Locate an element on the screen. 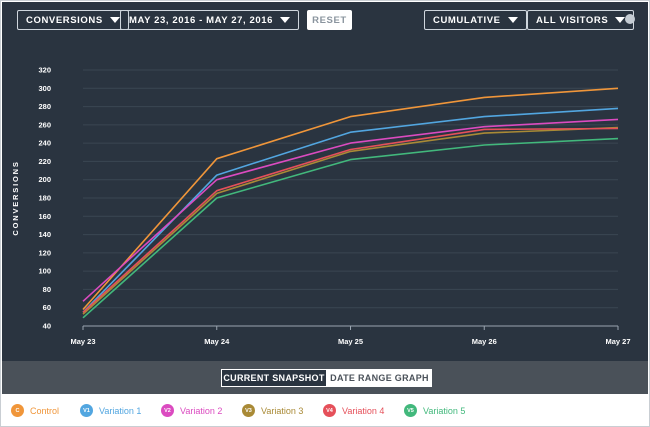 Image resolution: width=650 pixels, height=427 pixels. tab-current-snapshot: CURRENT SNAPSHOT is located at coordinates (274, 378).